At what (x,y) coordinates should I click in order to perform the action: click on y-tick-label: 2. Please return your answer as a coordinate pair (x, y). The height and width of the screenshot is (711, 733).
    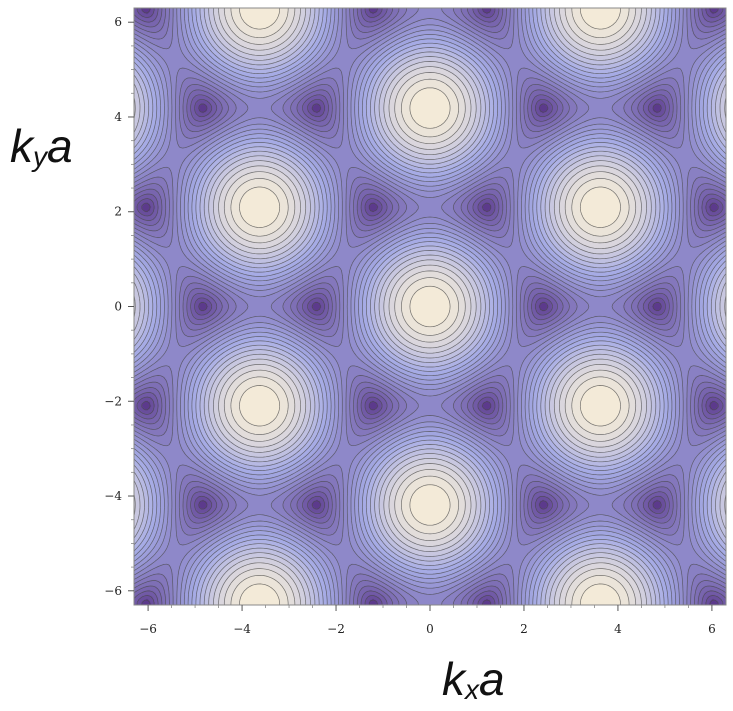
    Looking at the image, I should click on (118, 212).